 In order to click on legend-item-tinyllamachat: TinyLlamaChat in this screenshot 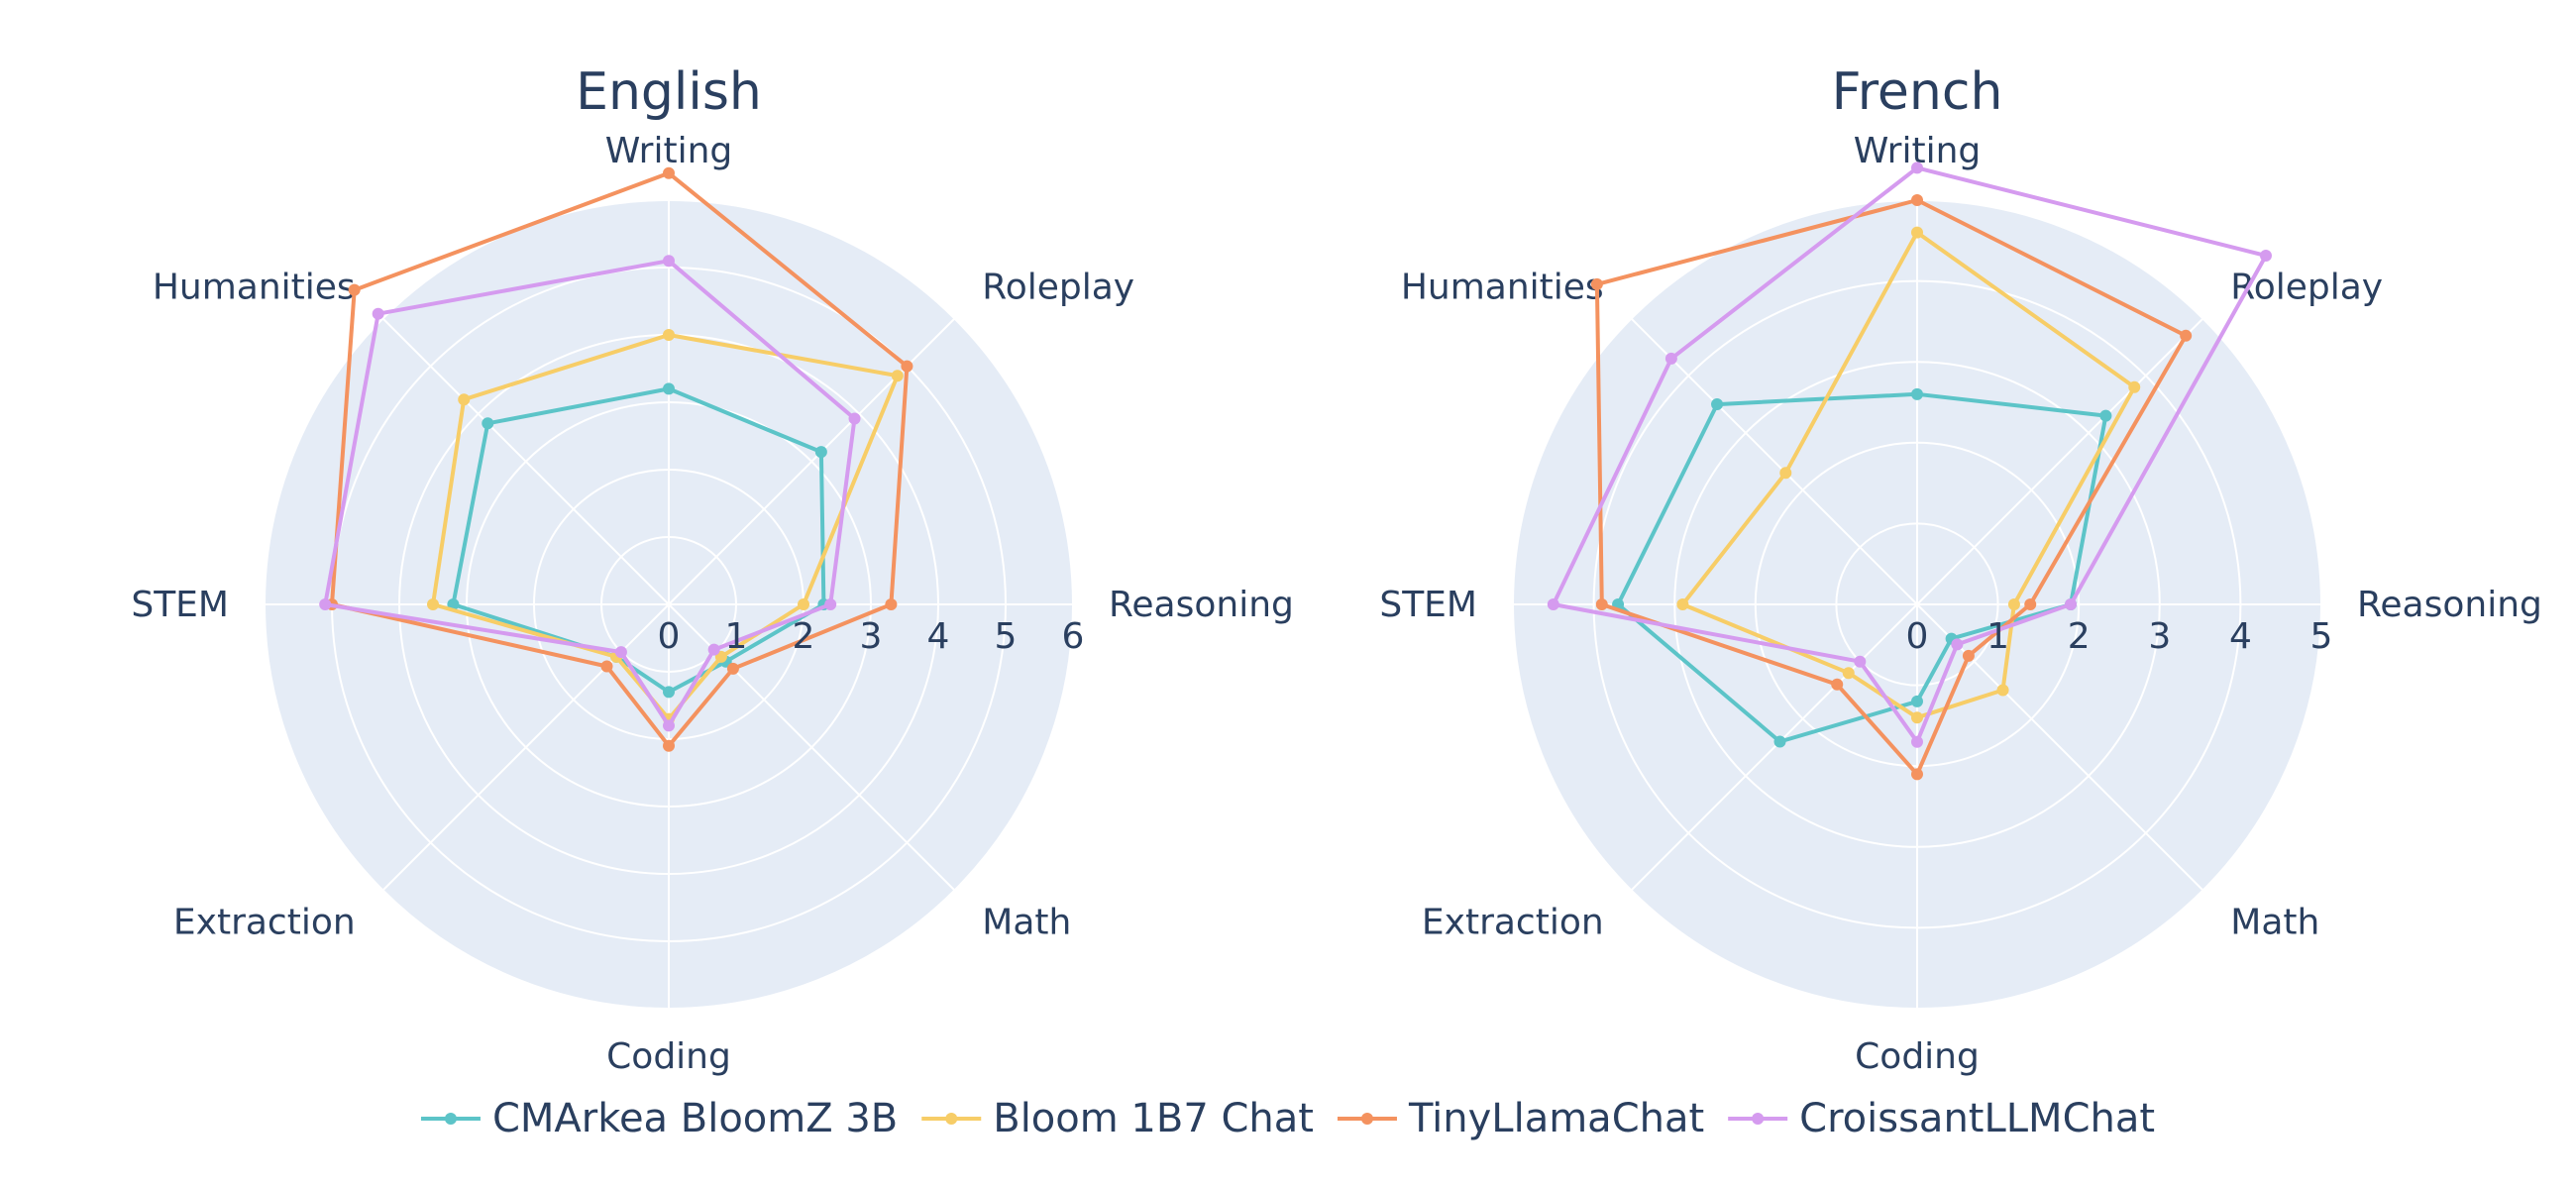, I will do `click(1521, 1118)`.